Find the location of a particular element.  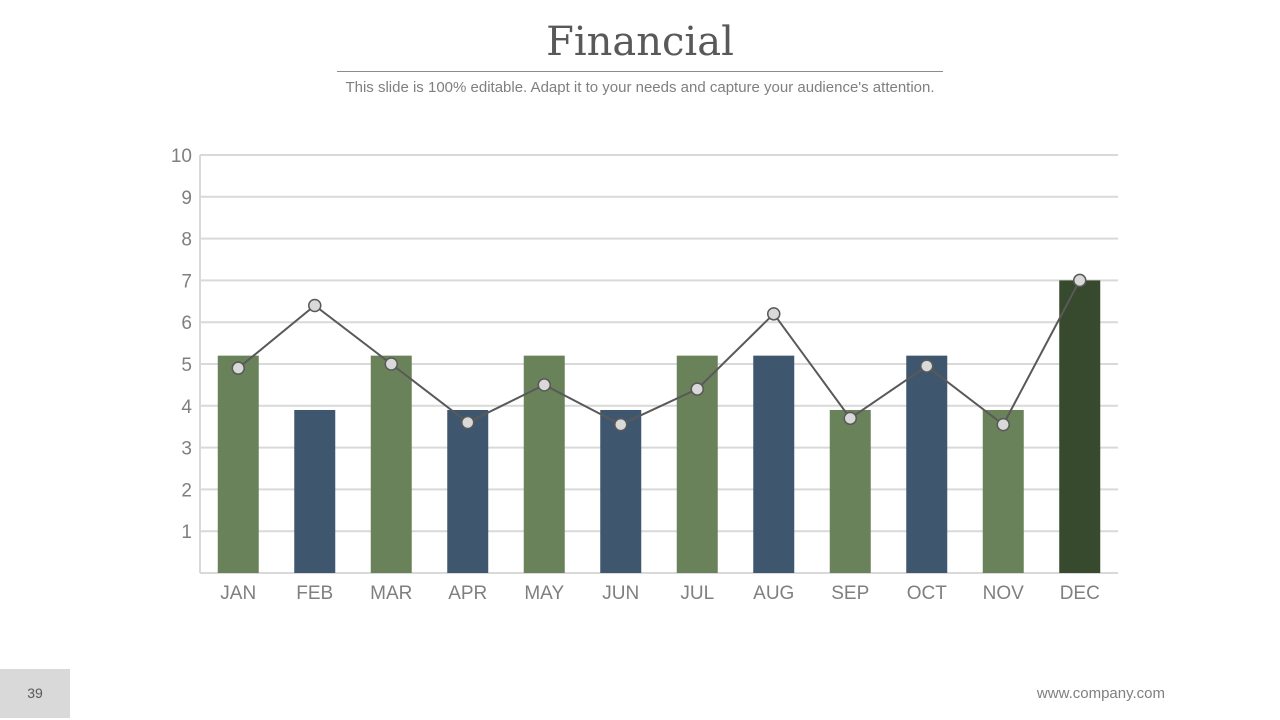

line-point-apr is located at coordinates (468, 422).